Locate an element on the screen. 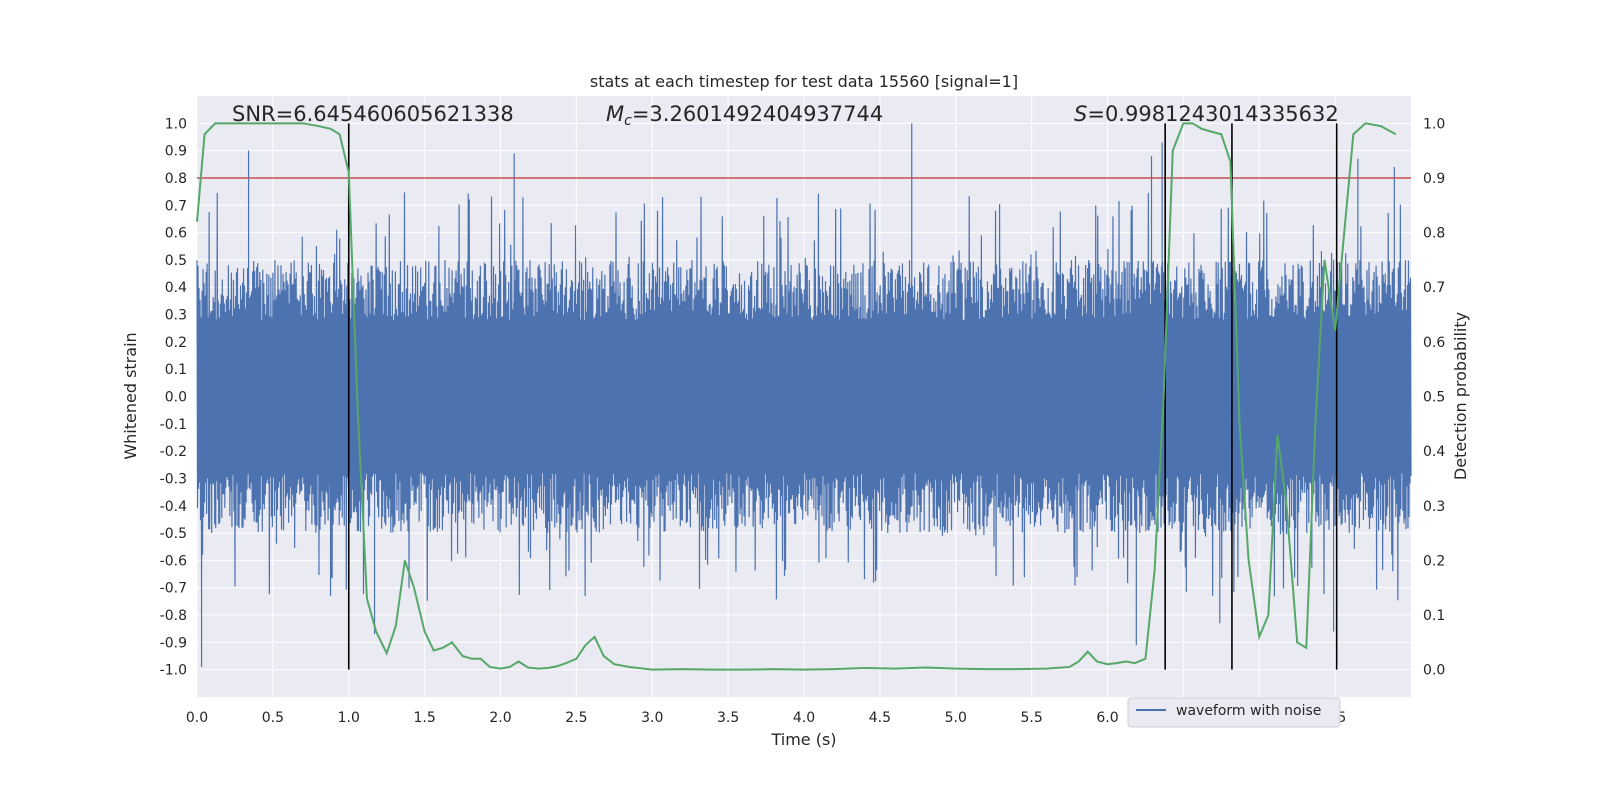  y-tick-label: -0.9 is located at coordinates (173, 643).